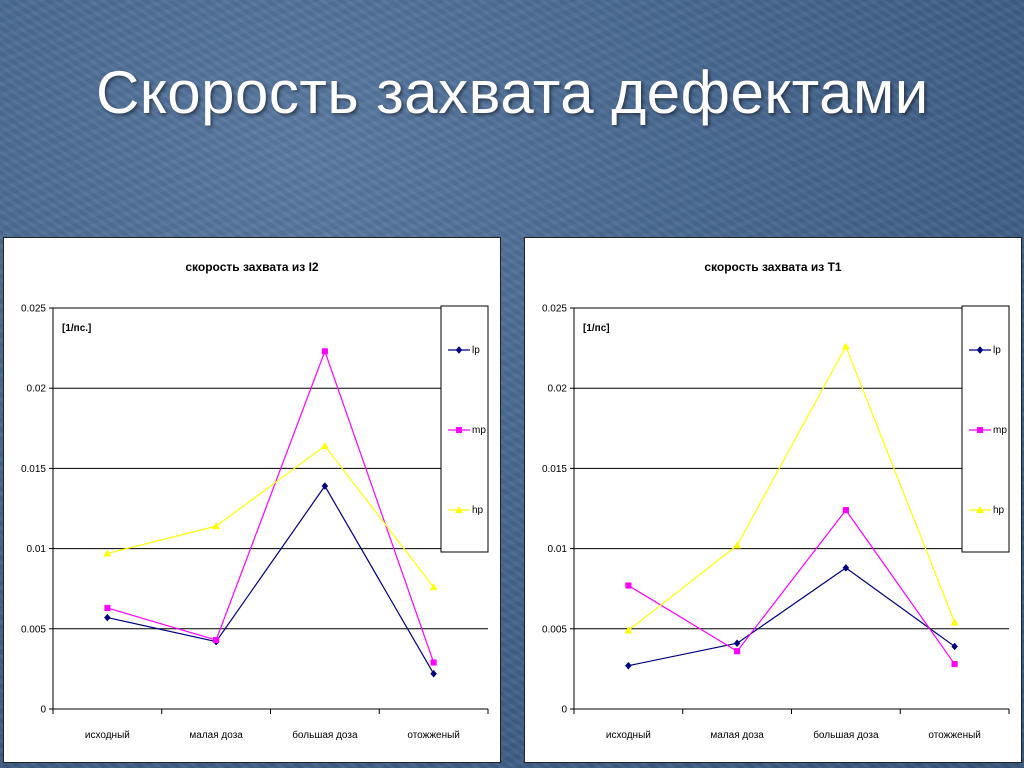 The height and width of the screenshot is (768, 1024). Describe the element at coordinates (596, 328) in the screenshot. I see `unit-label: [1/пс]` at that location.